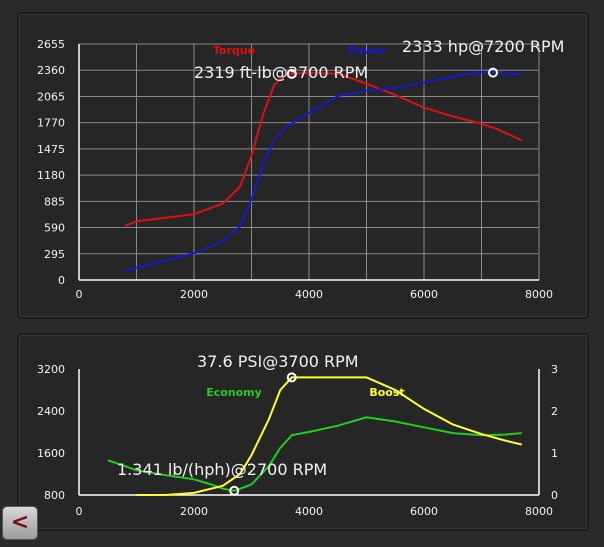 The width and height of the screenshot is (604, 547). I want to click on y-tick-label: 2065, so click(51, 96).